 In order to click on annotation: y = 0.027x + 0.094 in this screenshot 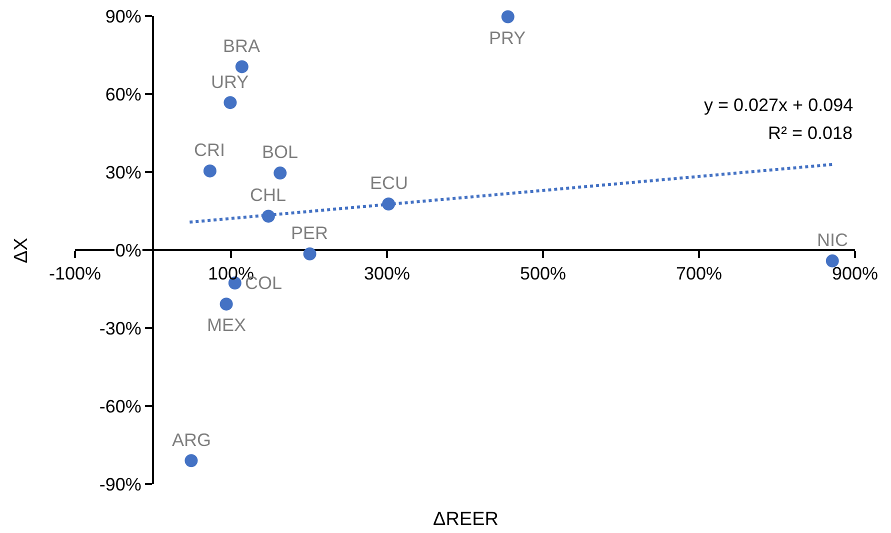, I will do `click(779, 105)`.